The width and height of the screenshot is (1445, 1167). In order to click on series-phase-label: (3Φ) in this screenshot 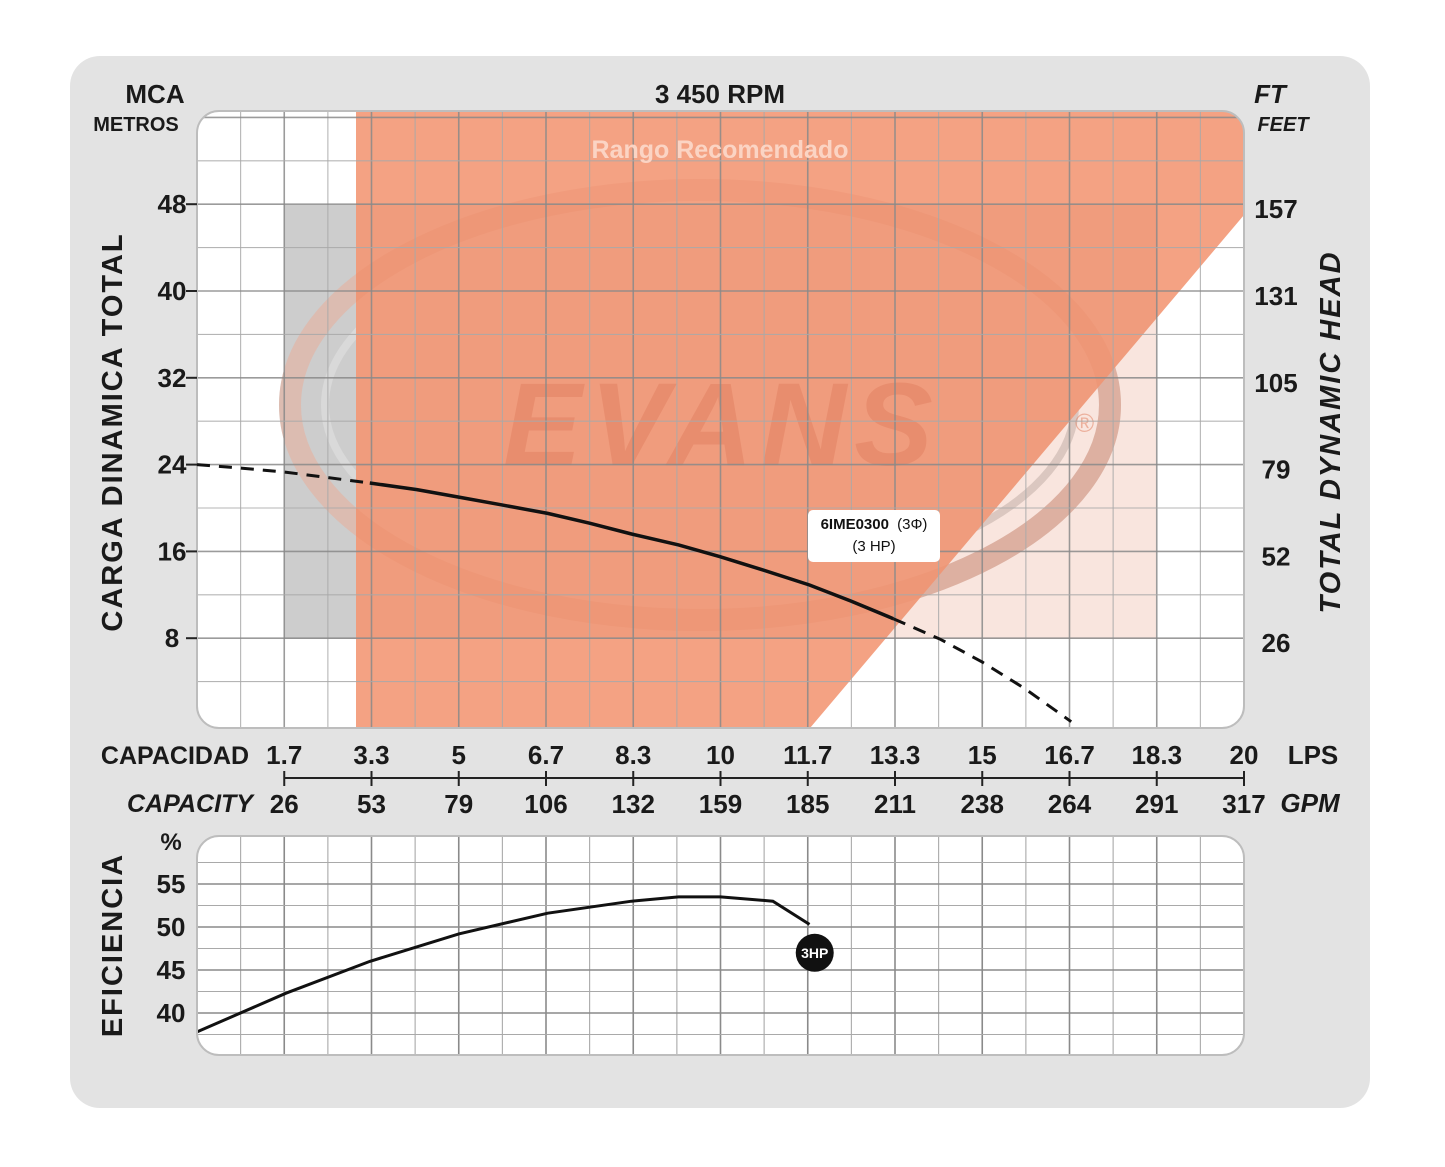, I will do `click(912, 524)`.